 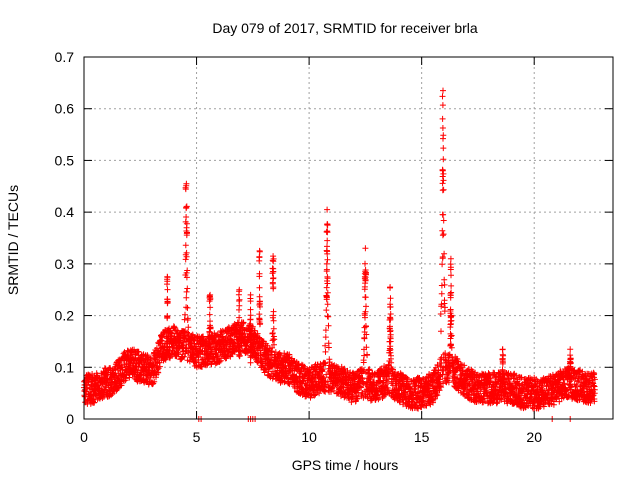 I want to click on x-tick-label: 15, so click(x=422, y=437).